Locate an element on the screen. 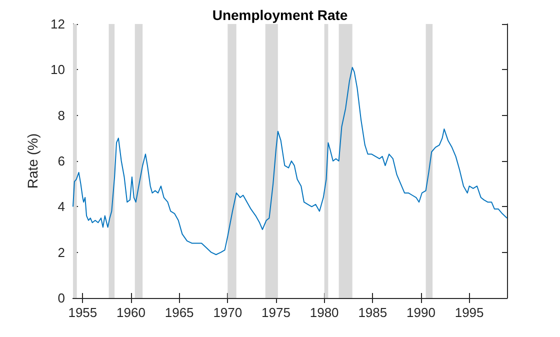  y-tick-label: 2 is located at coordinates (61, 252).